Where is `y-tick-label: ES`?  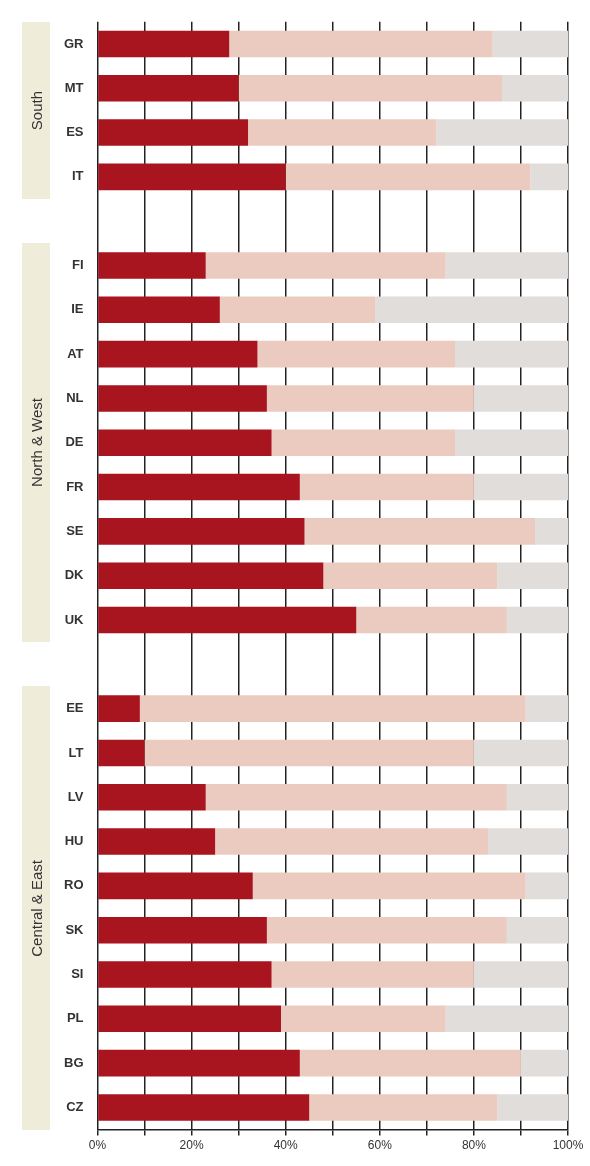 y-tick-label: ES is located at coordinates (75, 132).